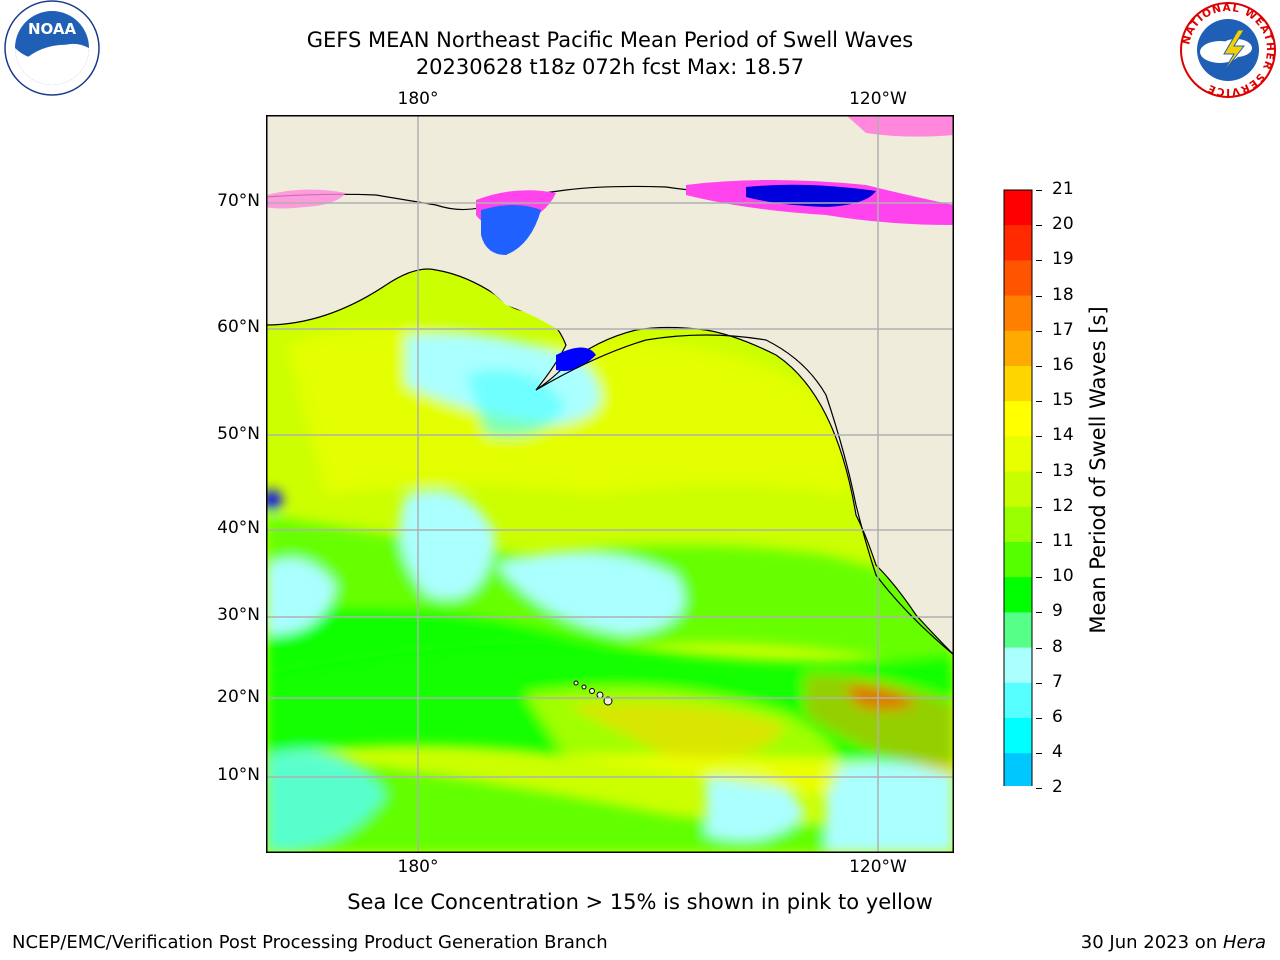  I want to click on colorbar-tick-label: 13, so click(1063, 470).